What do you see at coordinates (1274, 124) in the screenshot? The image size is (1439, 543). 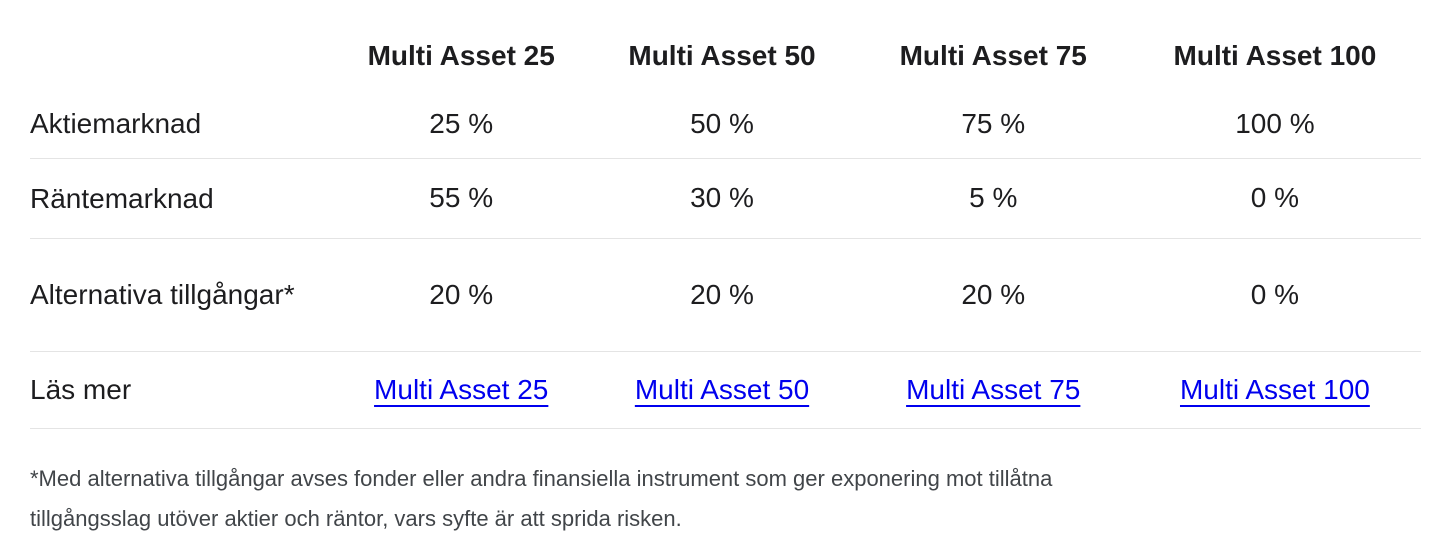 I see `cell-value: 100 %` at bounding box center [1274, 124].